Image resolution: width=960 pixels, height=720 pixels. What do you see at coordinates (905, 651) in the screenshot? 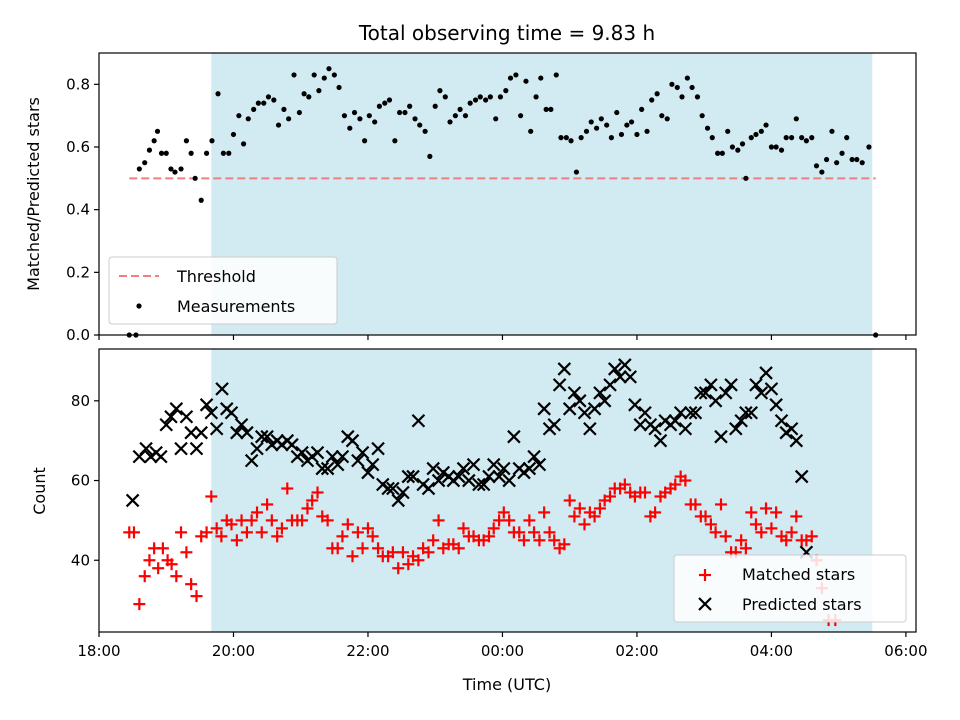
I see `x-tick-label: 06:00` at bounding box center [905, 651].